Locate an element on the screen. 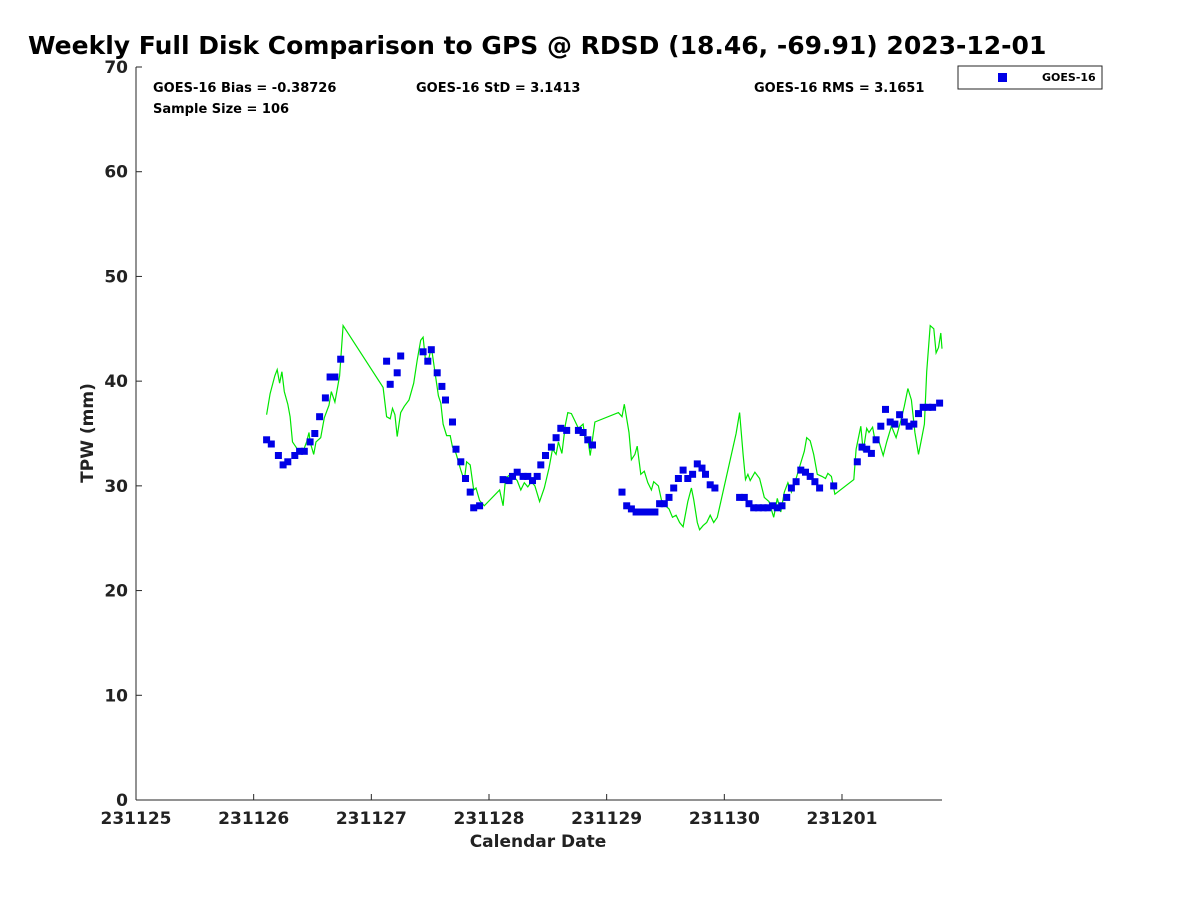 This screenshot has width=1200, height=900. x-axis-label: Calendar Date is located at coordinates (538, 842).